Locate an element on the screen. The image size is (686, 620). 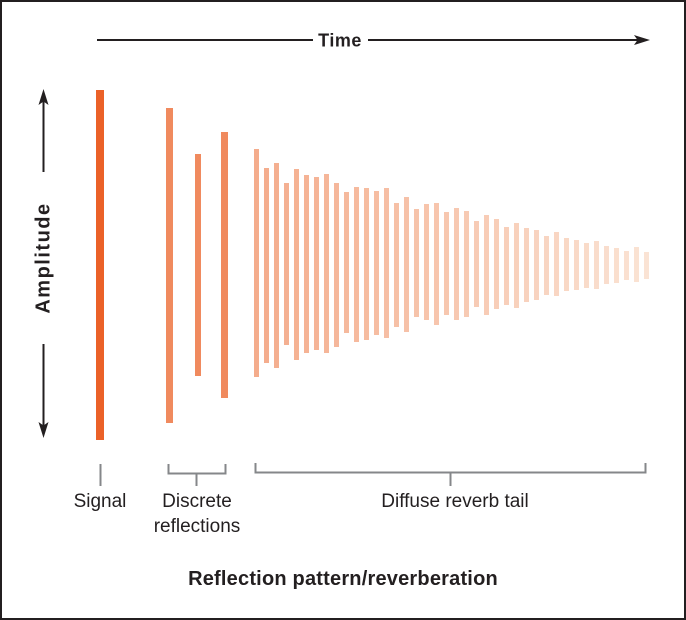
annotation-brackets is located at coordinates (373, 474).